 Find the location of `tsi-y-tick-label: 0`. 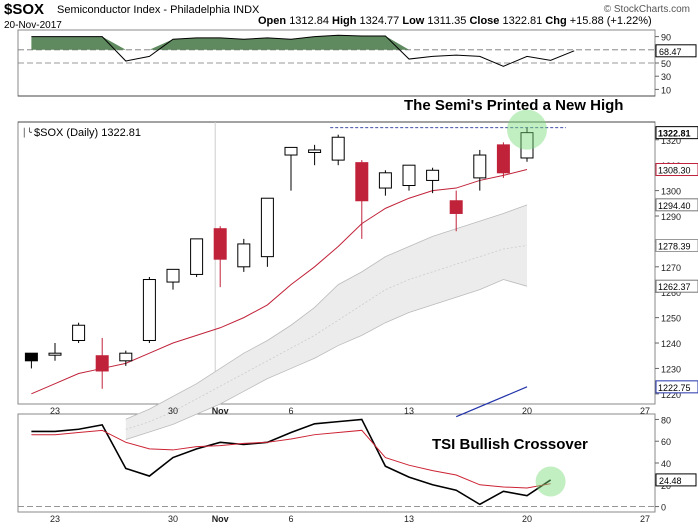

tsi-y-tick-label: 0 is located at coordinates (663, 508).